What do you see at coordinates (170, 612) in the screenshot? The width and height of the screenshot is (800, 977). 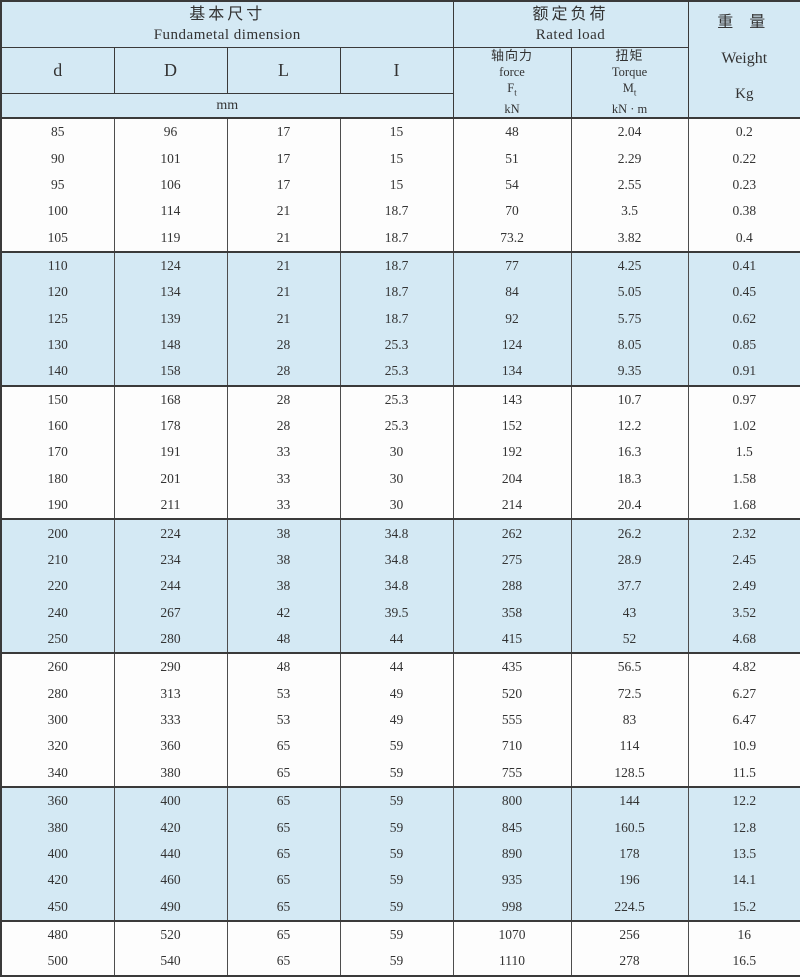 I see `table-cell: 267` at bounding box center [170, 612].